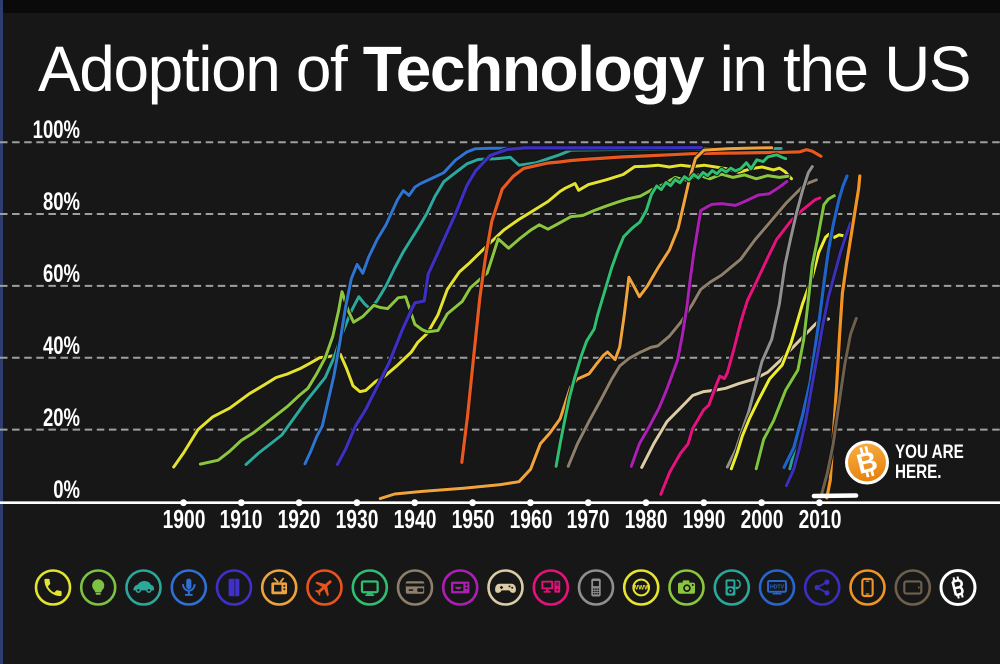  What do you see at coordinates (641, 588) in the screenshot?
I see `svg-text: WWW` at bounding box center [641, 588].